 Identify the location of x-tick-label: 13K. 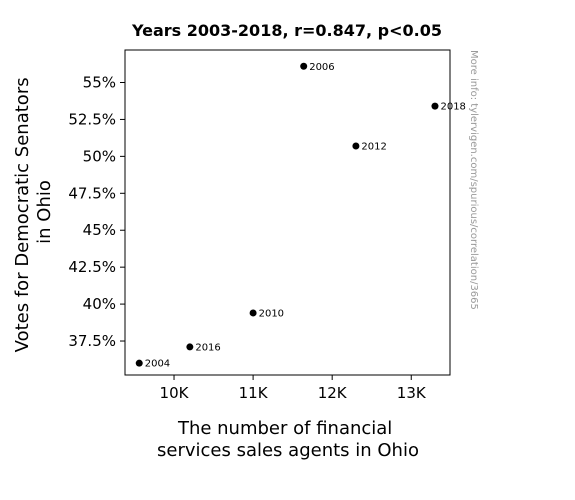
(412, 393).